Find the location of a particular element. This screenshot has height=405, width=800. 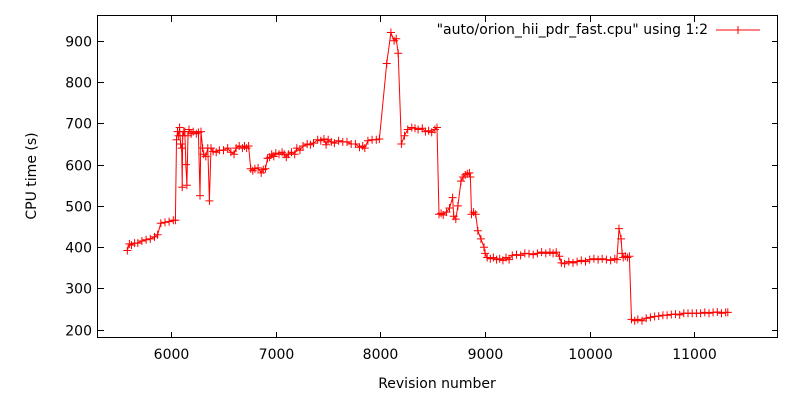

x-tick-label: 7000 is located at coordinates (277, 355).